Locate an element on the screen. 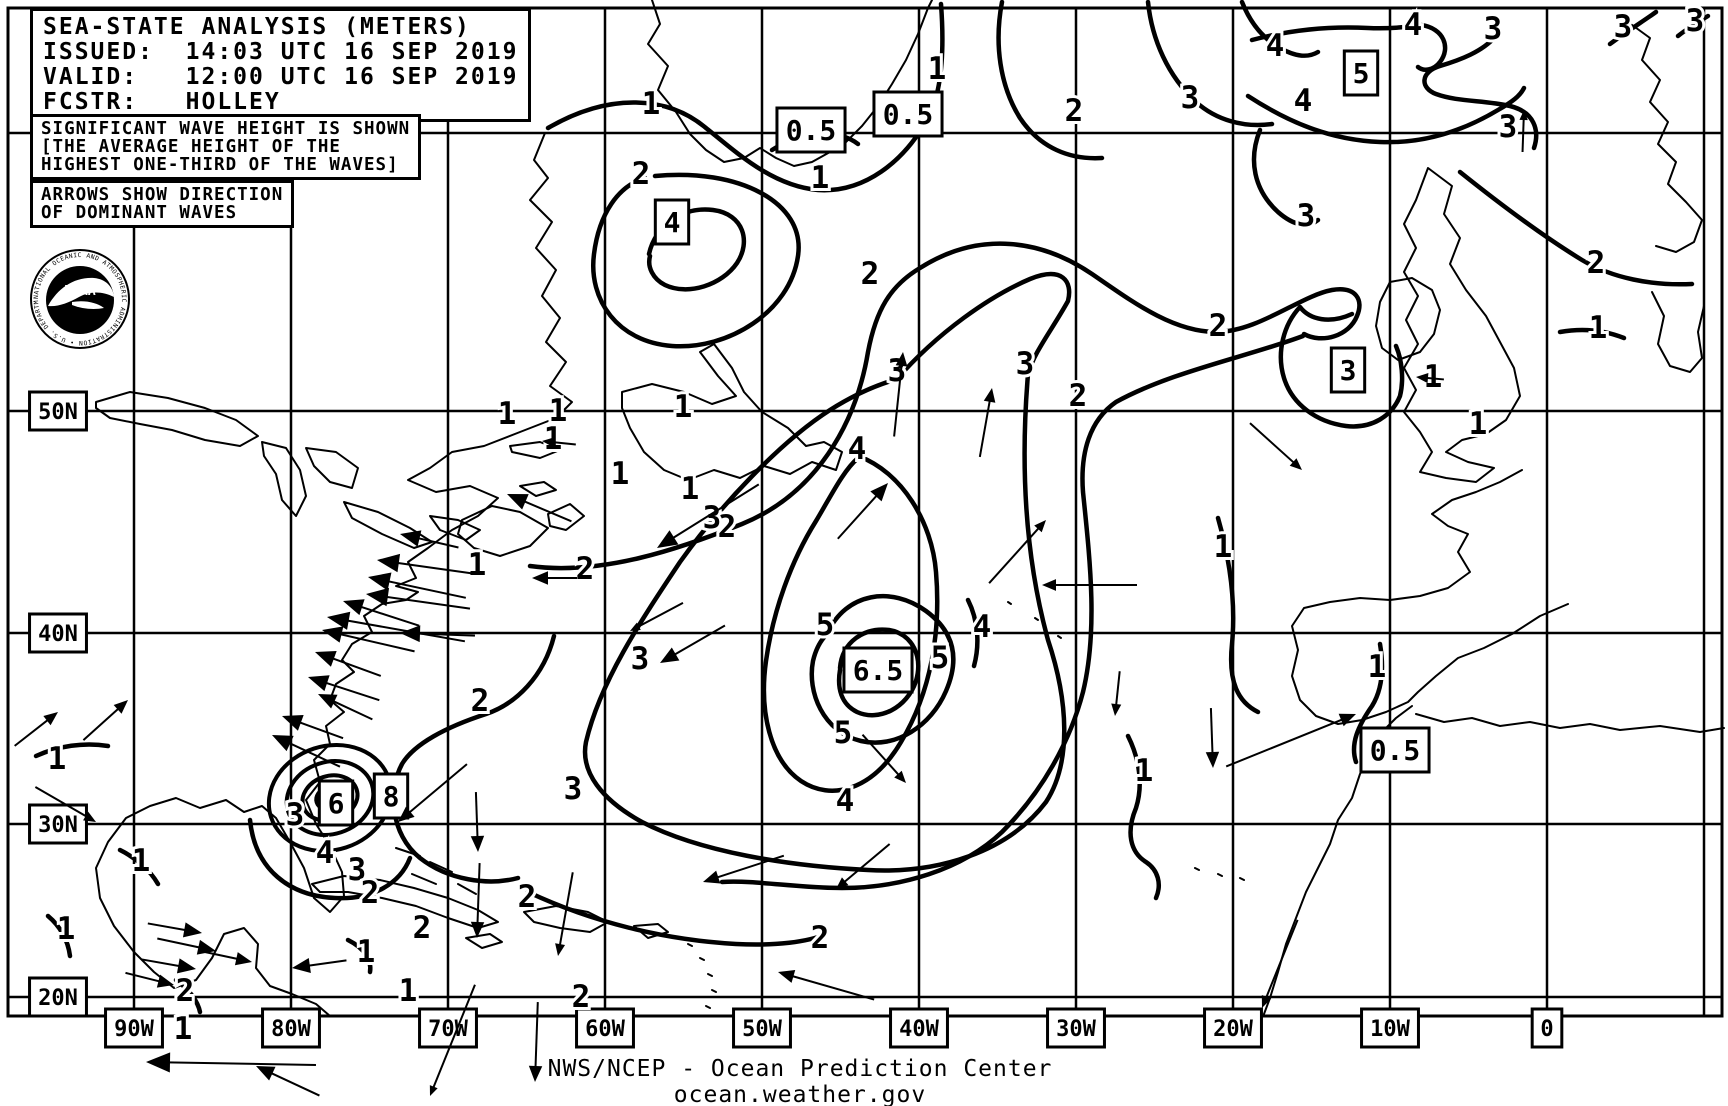  footer-url-line: ocean.weather.gov is located at coordinates (800, 1094).